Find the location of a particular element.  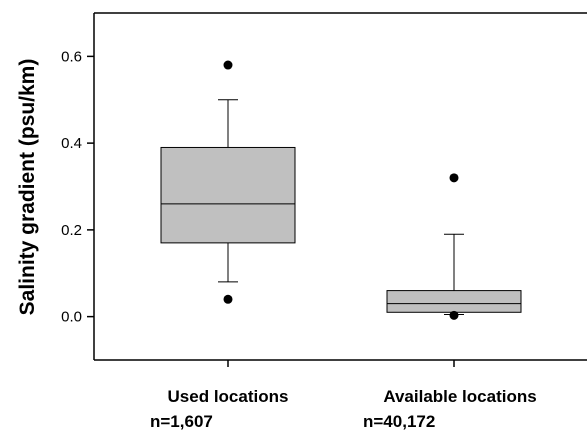

y-tick-label: 0.4 is located at coordinates (71, 143).